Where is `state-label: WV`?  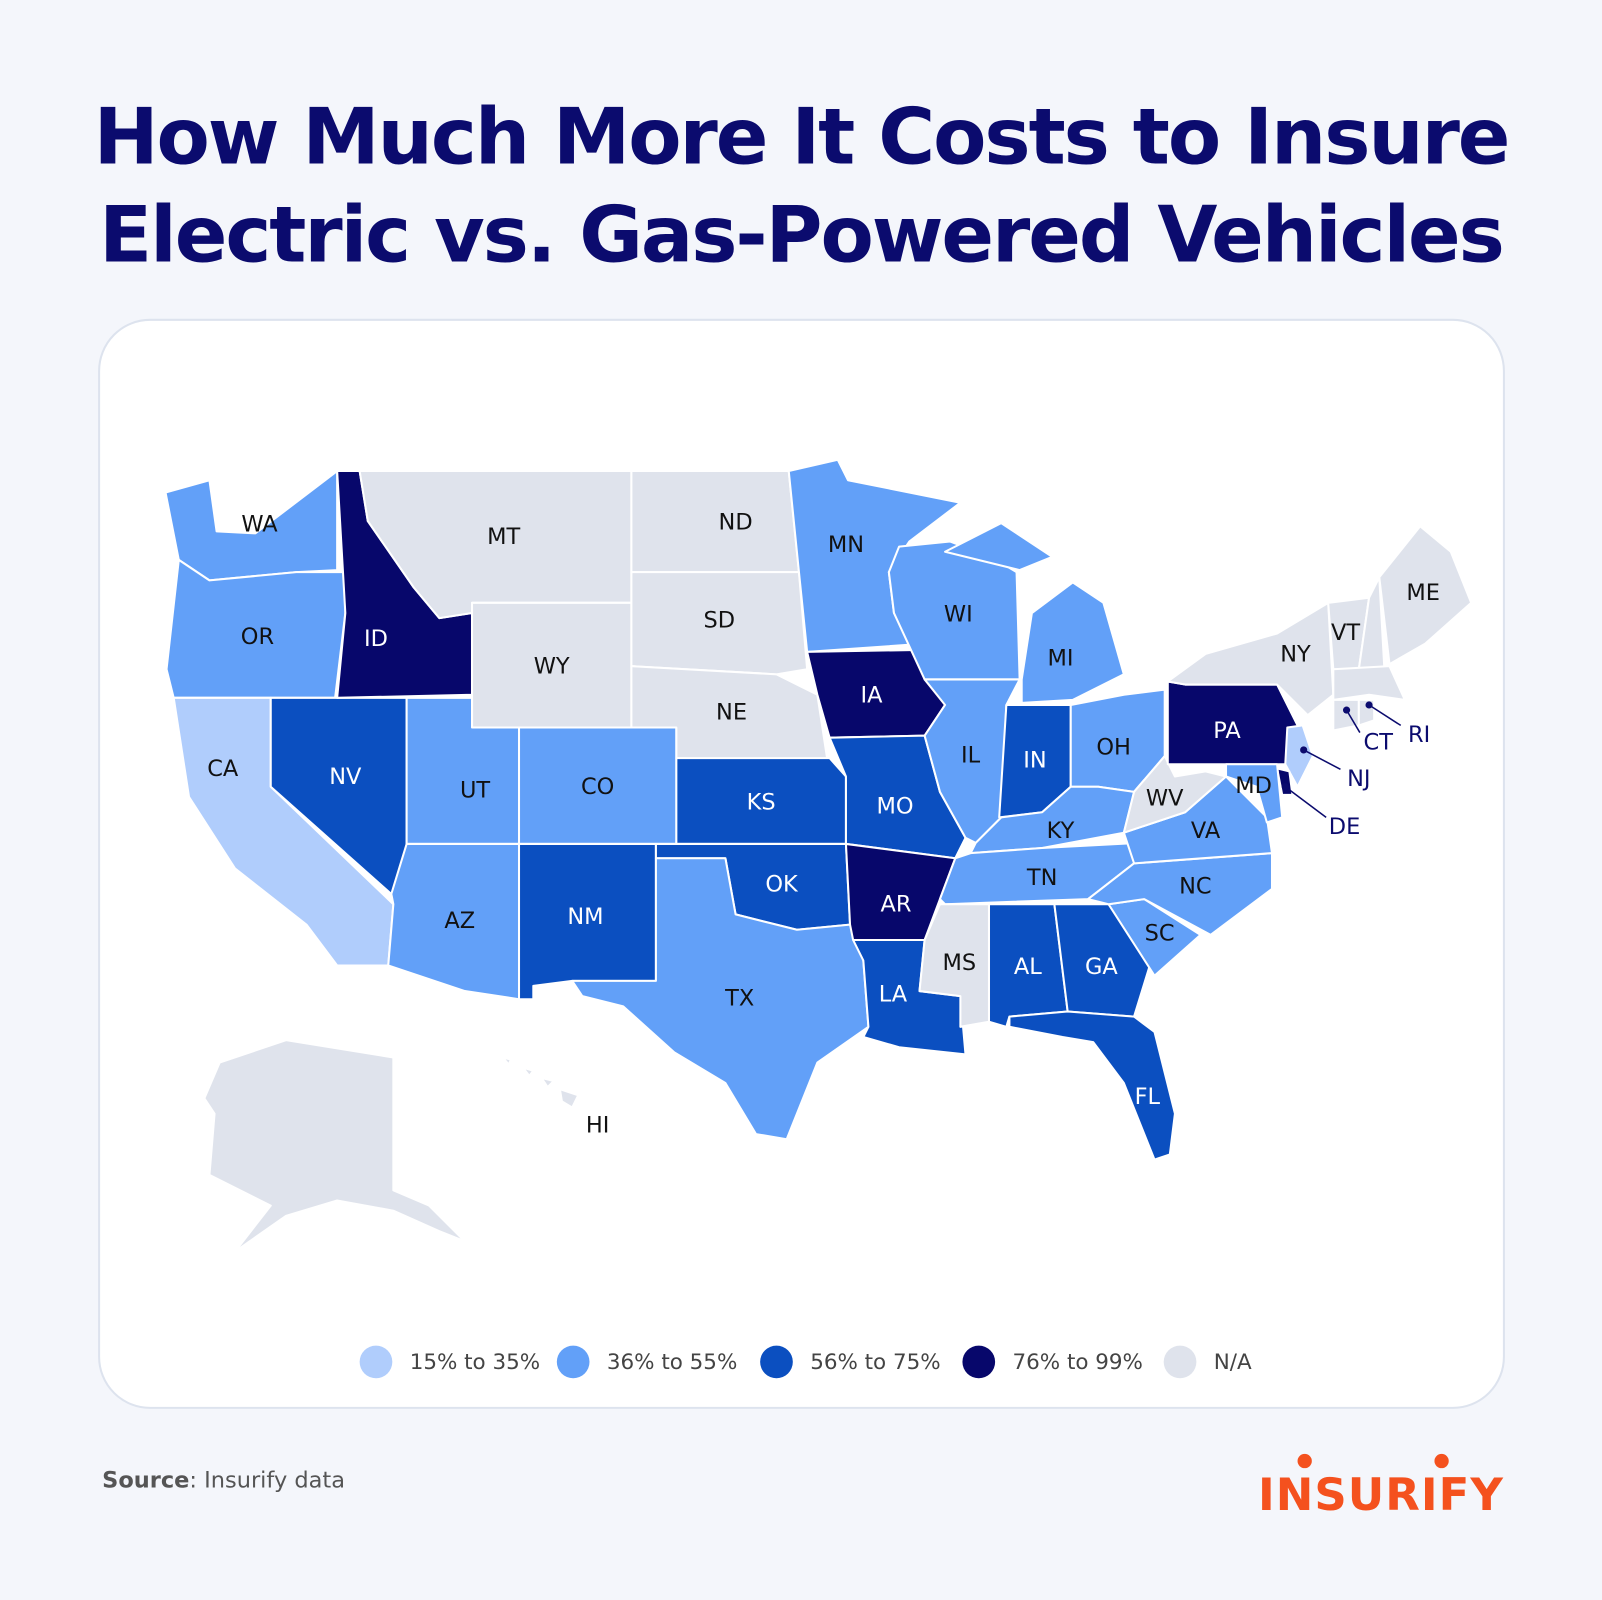 state-label: WV is located at coordinates (1165, 798).